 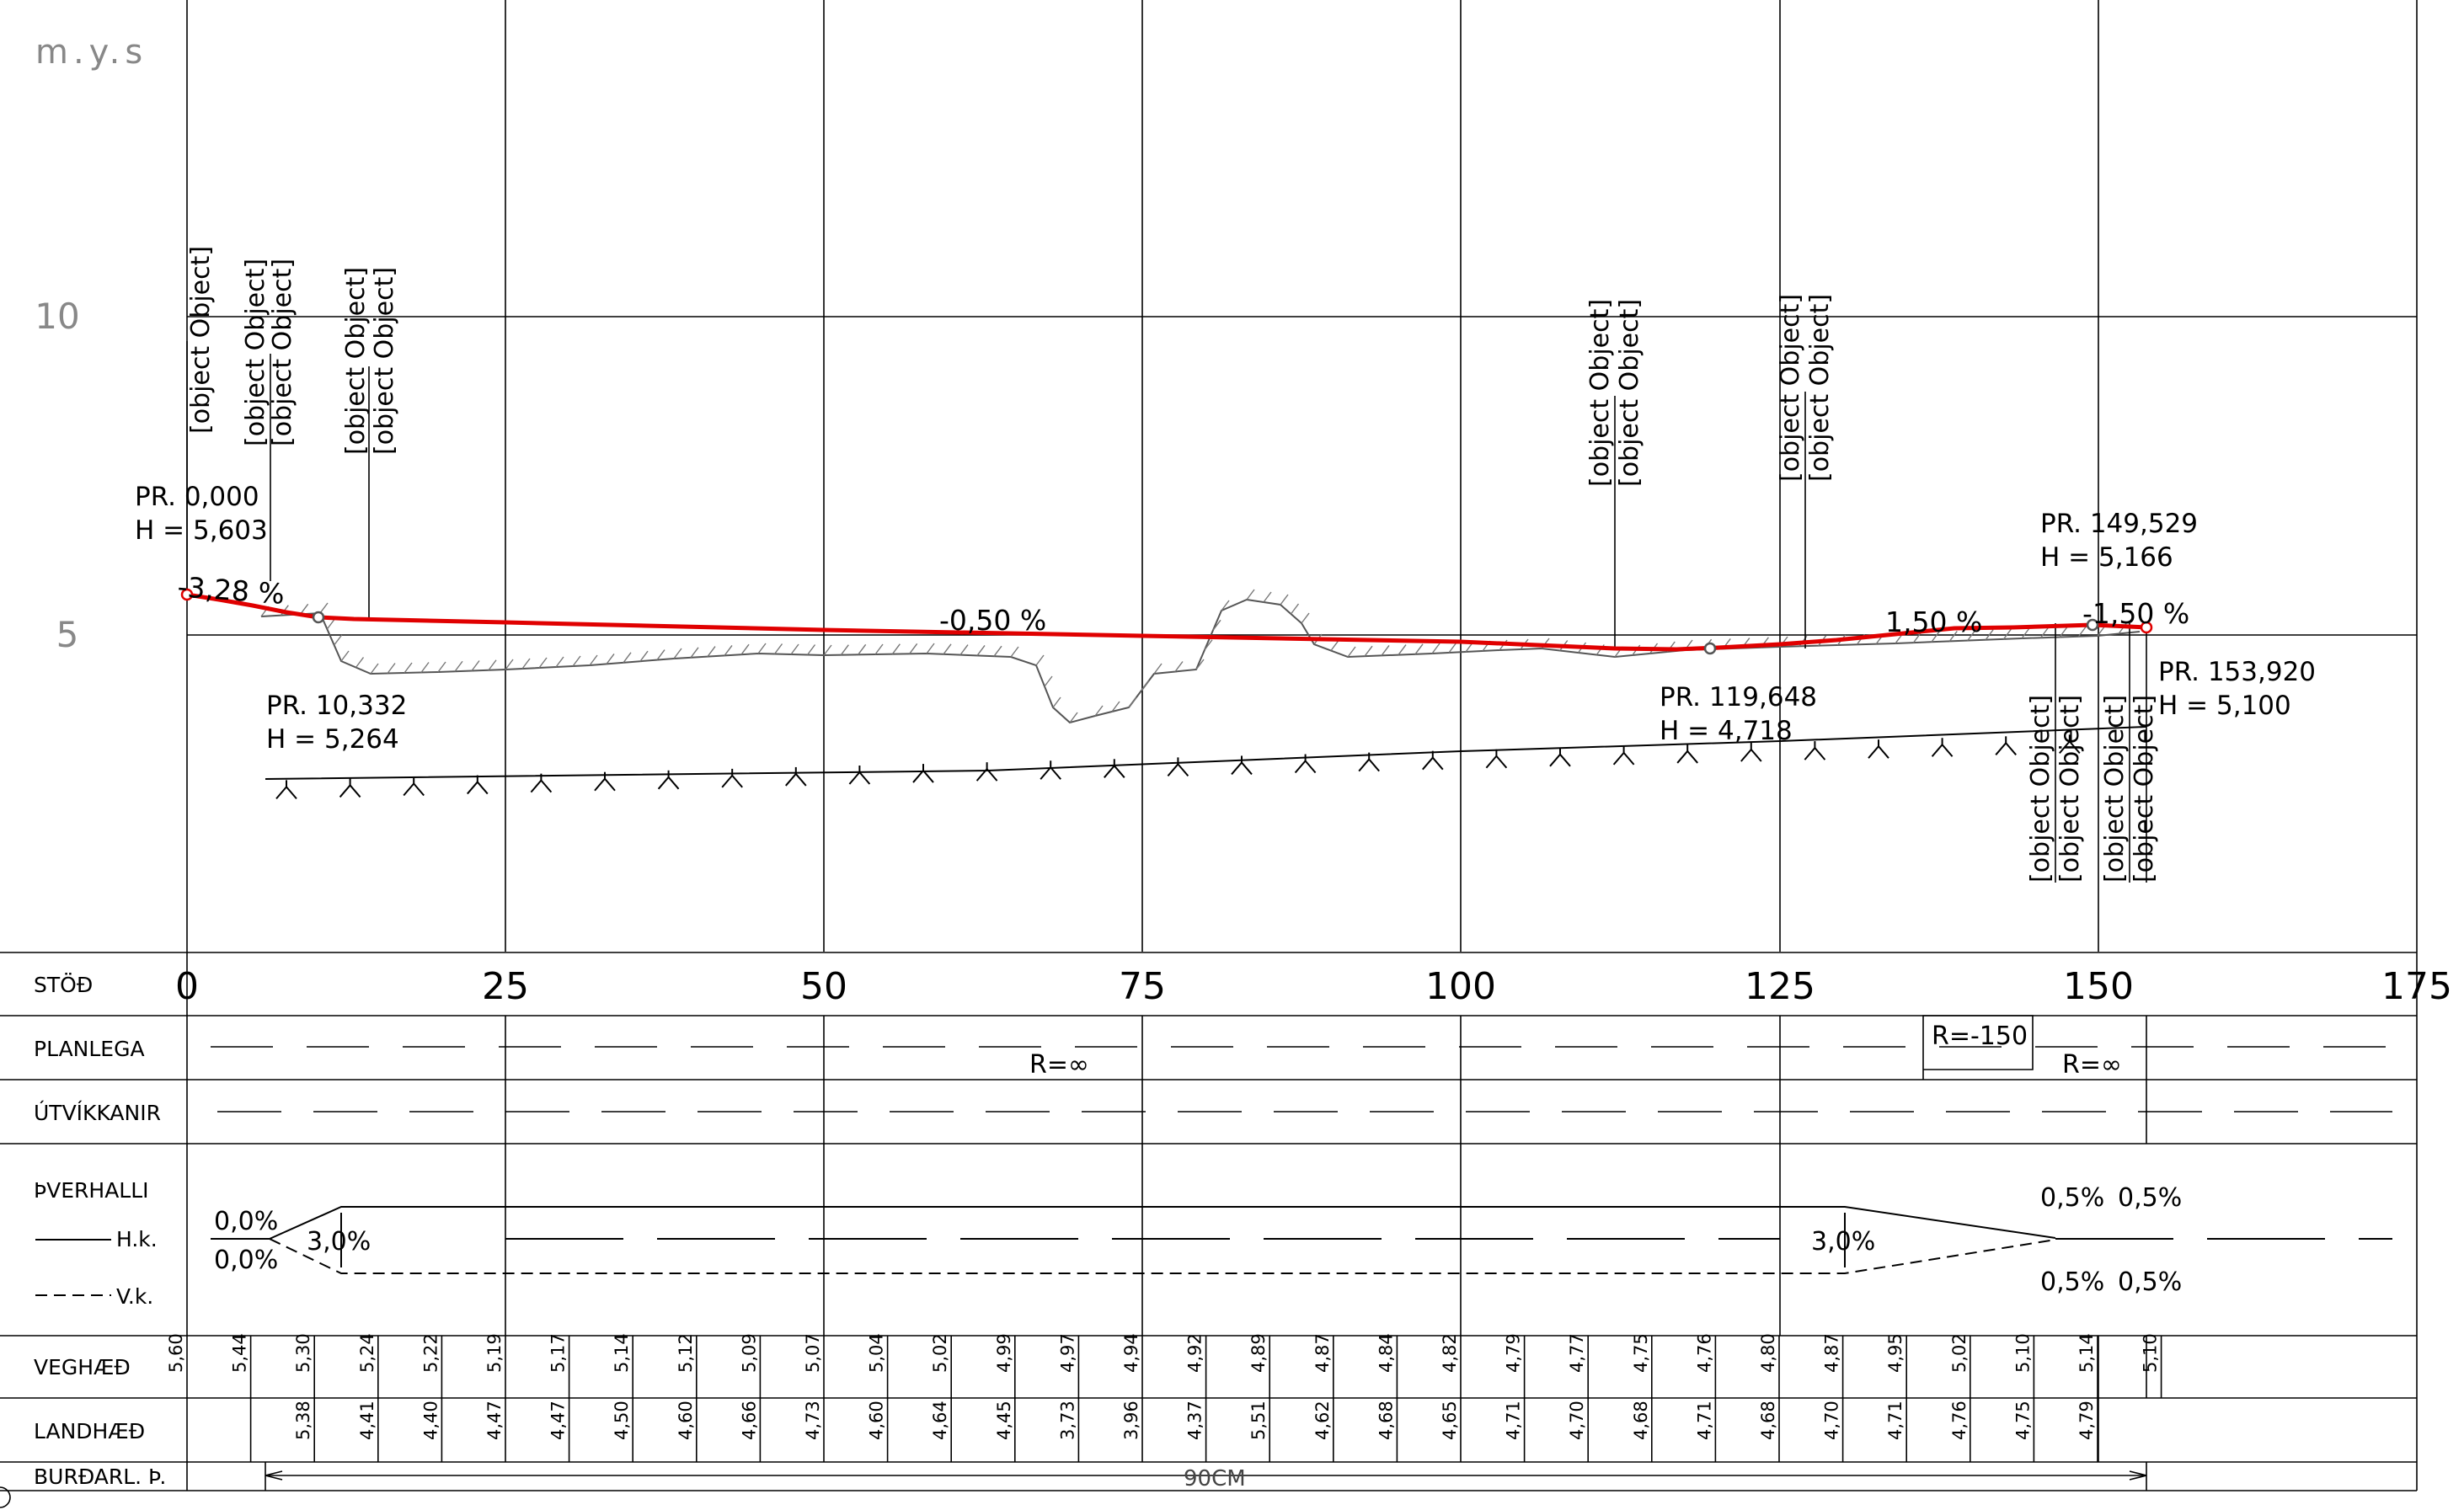 I want to click on ground-height-value: 4,65, so click(x=1450, y=1420).